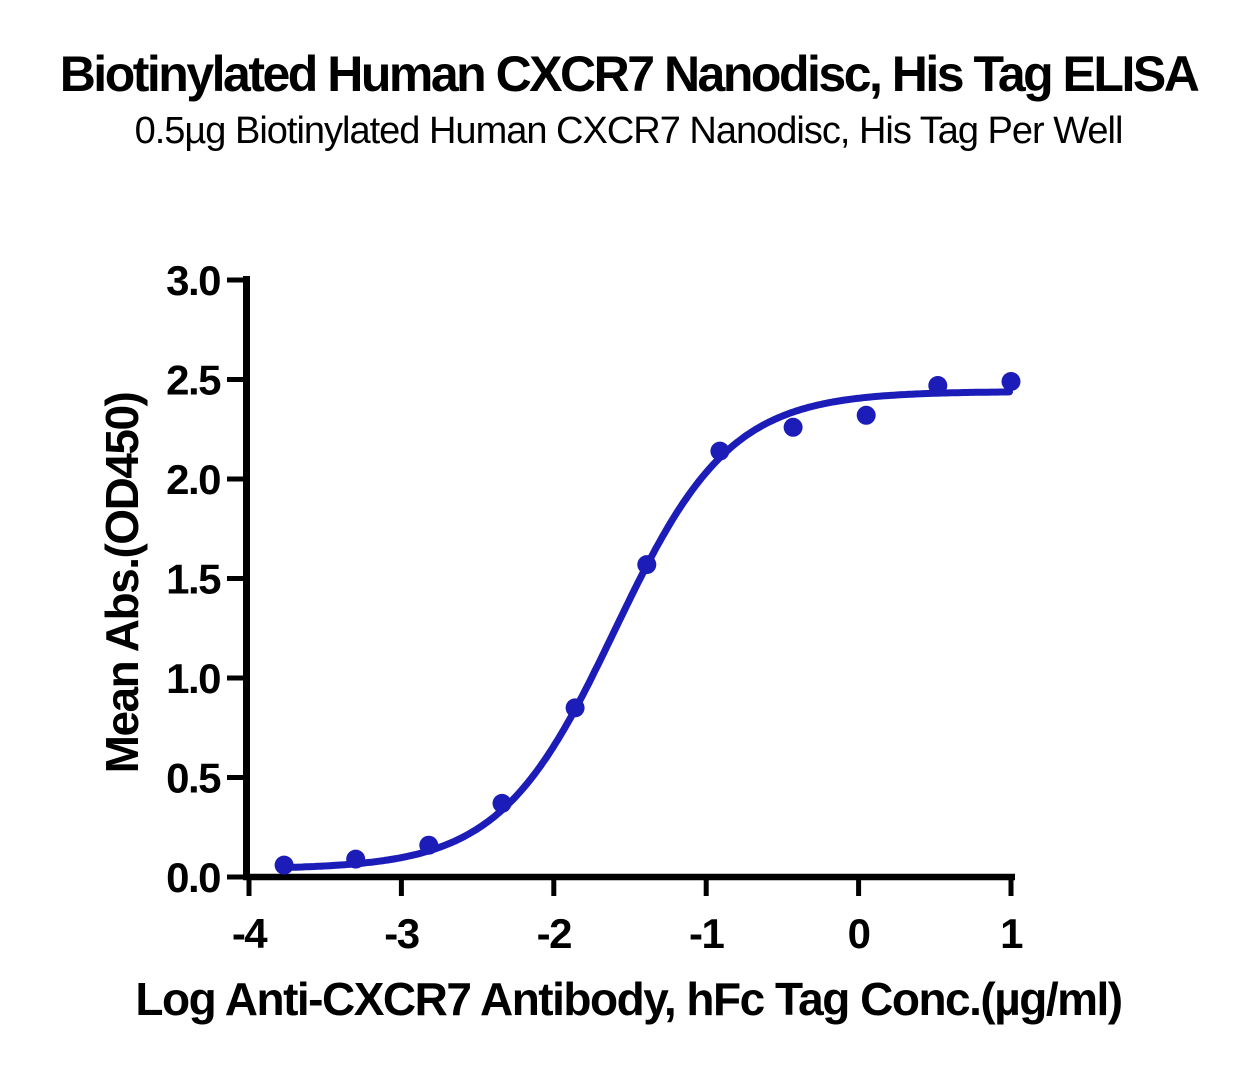  Describe the element at coordinates (706, 933) in the screenshot. I see `x-tick-label: -1` at that location.